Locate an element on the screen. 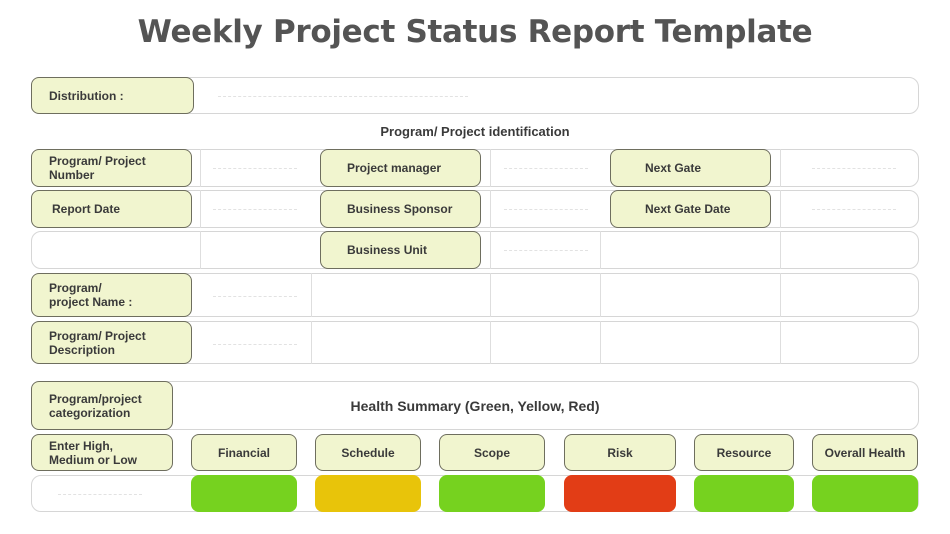 This screenshot has width=950, height=534. status-resource is located at coordinates (744, 493).